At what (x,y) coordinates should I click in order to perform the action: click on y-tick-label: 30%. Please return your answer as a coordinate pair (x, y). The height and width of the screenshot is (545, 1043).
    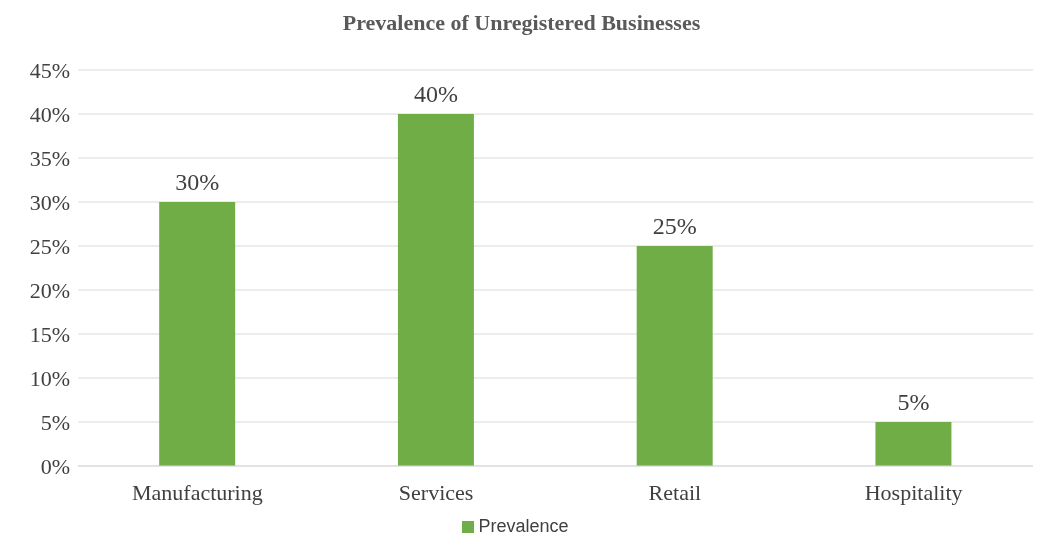
    Looking at the image, I should click on (49, 202).